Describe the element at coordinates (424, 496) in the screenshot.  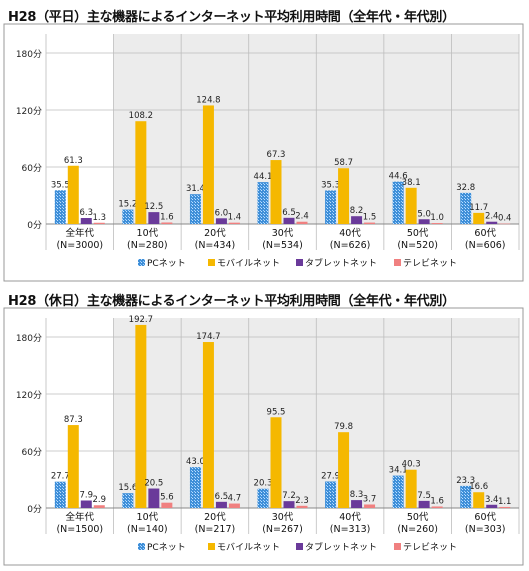
I see `data-label: 7.5` at that location.